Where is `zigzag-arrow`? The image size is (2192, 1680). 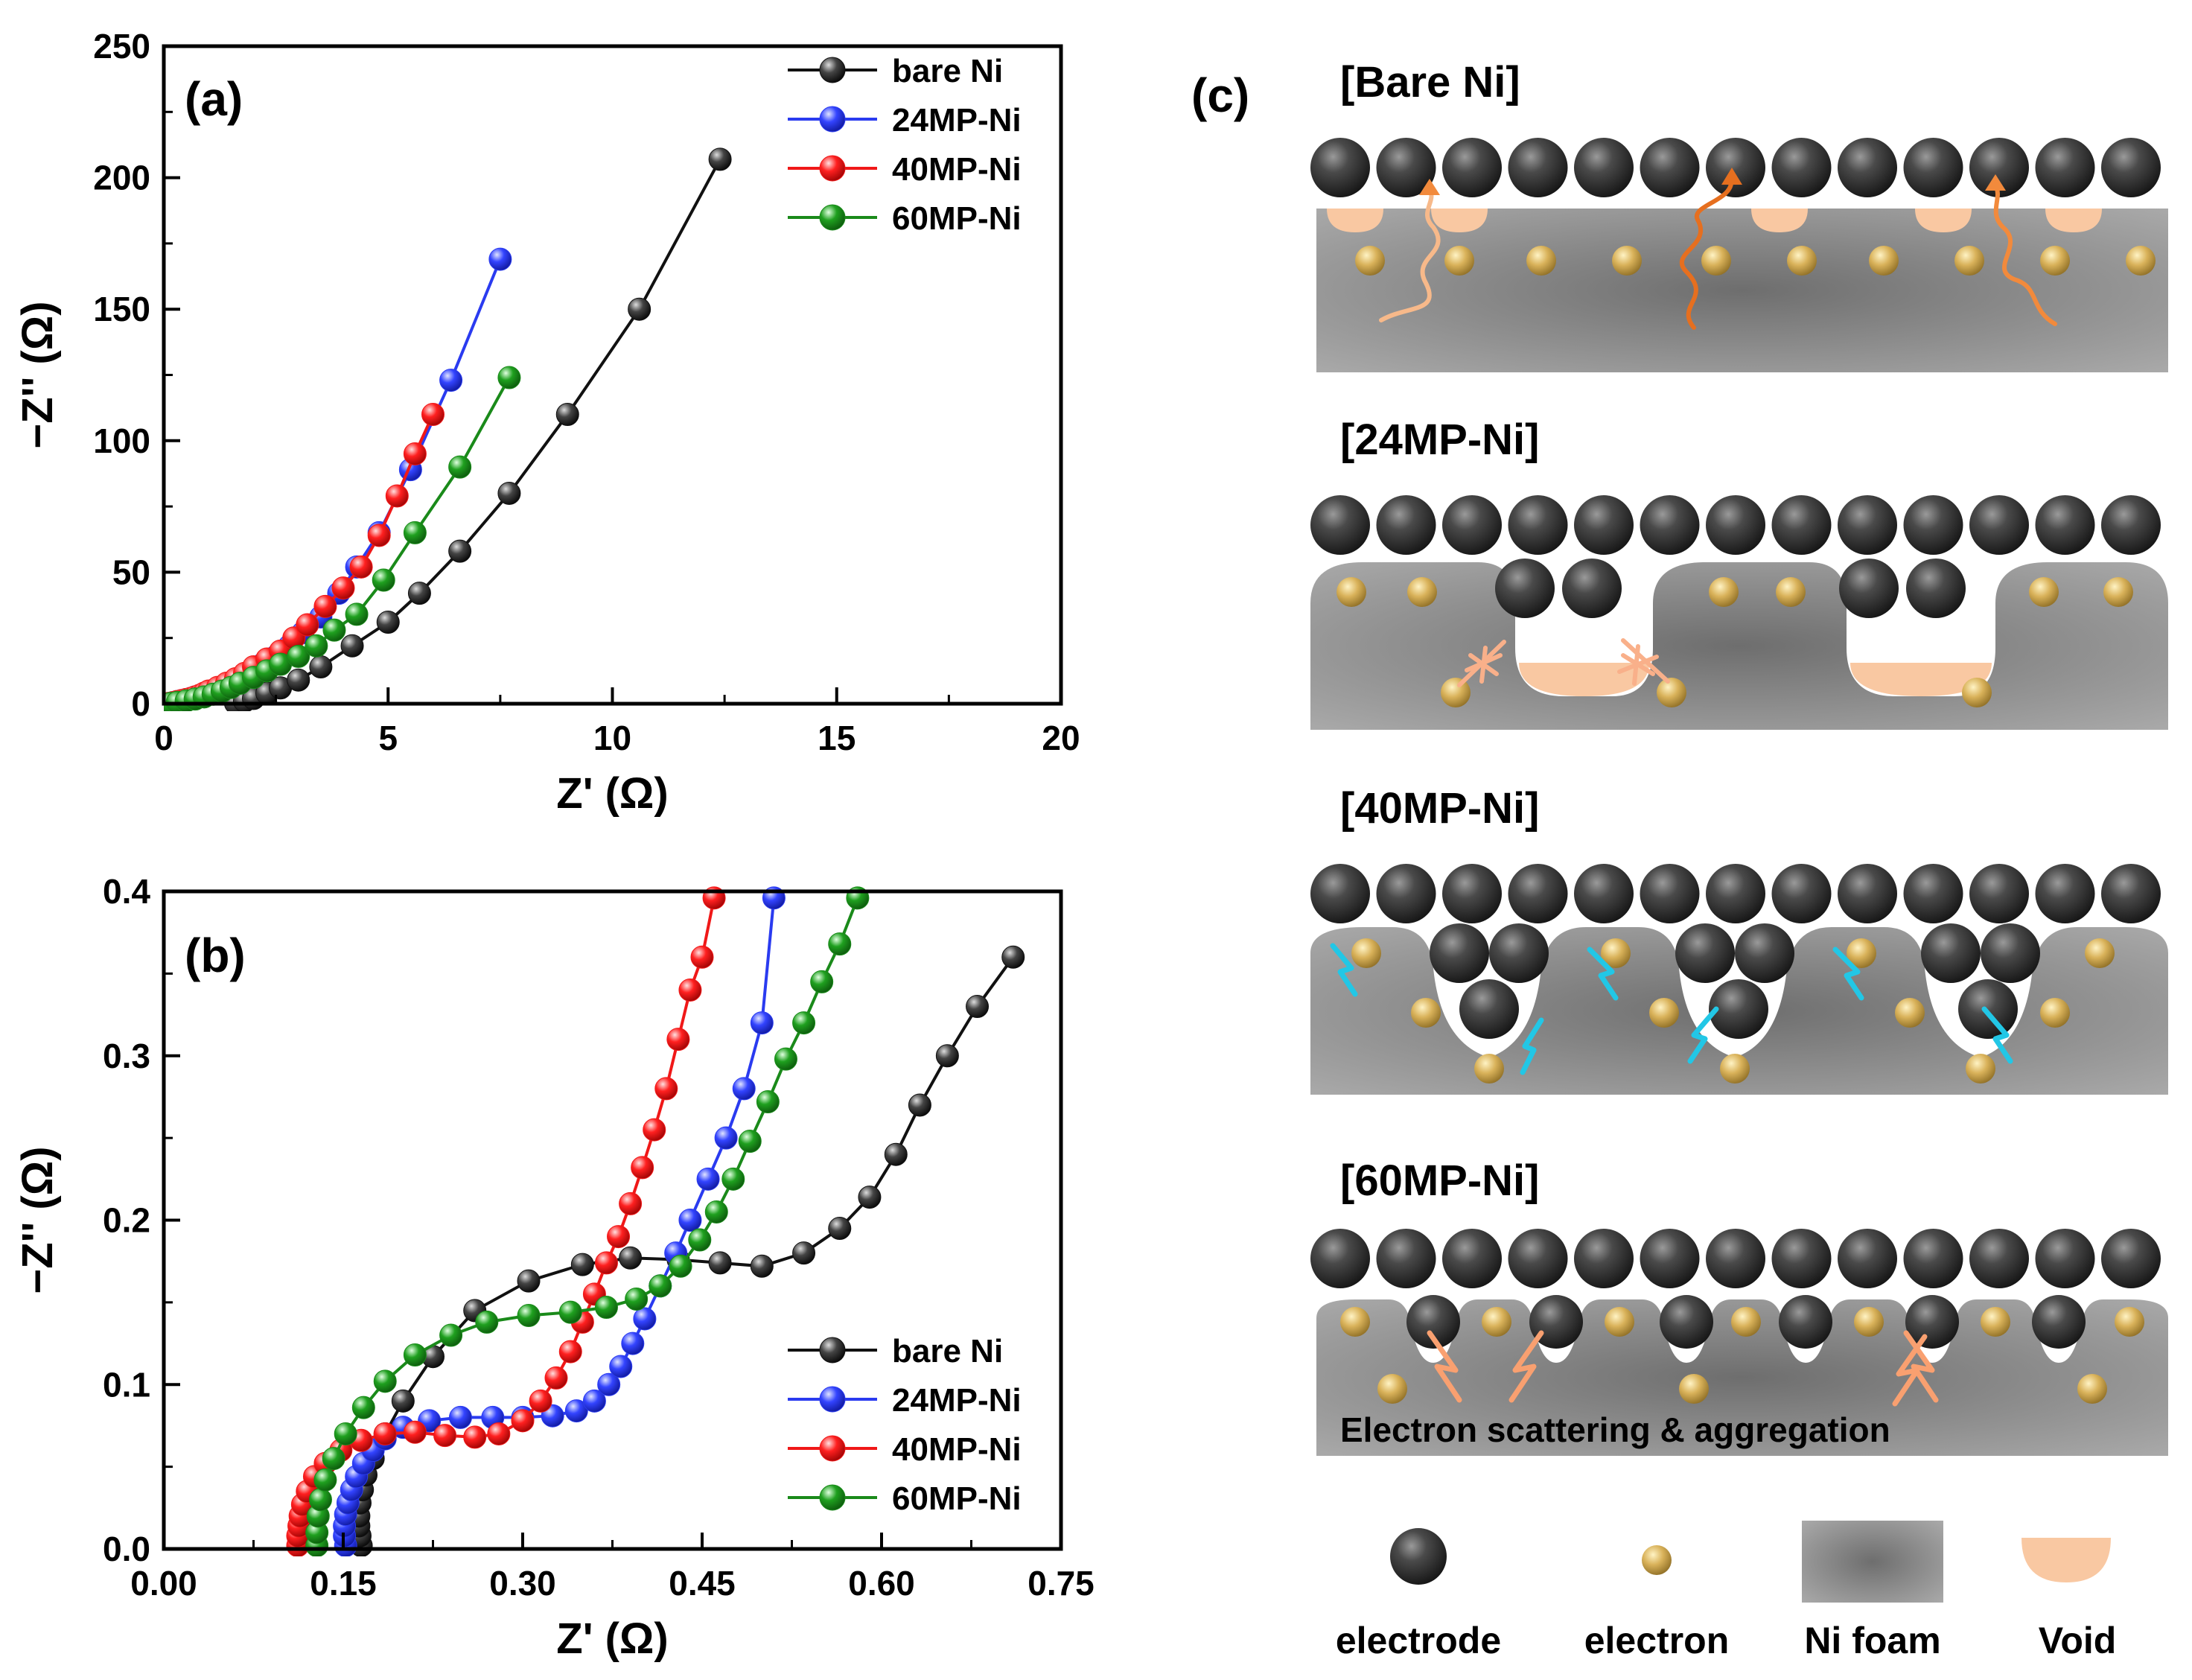
zigzag-arrow is located at coordinates (1848, 973).